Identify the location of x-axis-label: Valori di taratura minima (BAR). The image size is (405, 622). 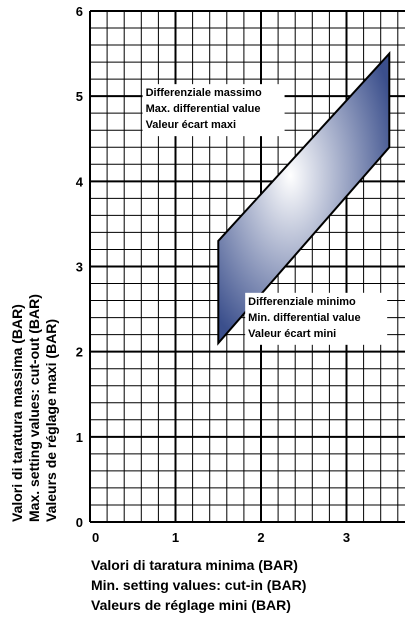
(194, 565).